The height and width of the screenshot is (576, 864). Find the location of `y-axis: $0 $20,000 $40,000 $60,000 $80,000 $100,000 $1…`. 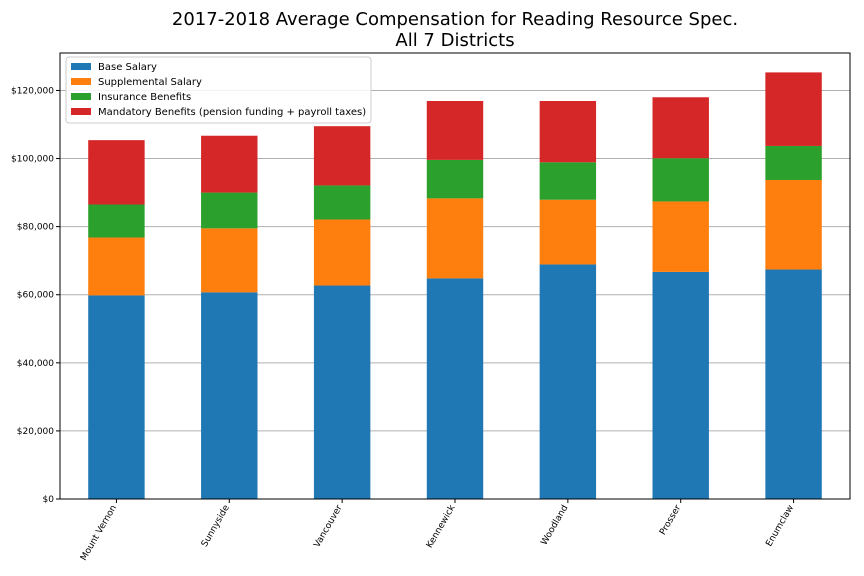

y-axis: $0 $20,000 $40,000 $60,000 $80,000 $100,000 $1… is located at coordinates (35, 295).